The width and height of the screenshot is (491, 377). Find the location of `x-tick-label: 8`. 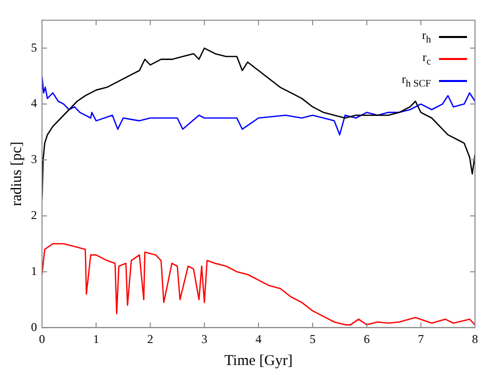

x-tick-label: 8 is located at coordinates (475, 339).